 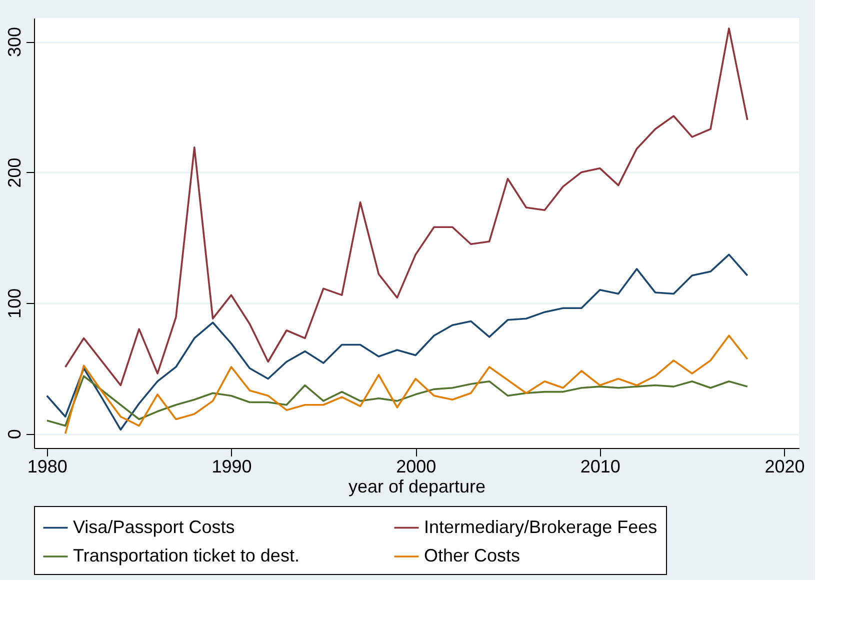 What do you see at coordinates (784, 466) in the screenshot?
I see `x-tick-label: 2020` at bounding box center [784, 466].